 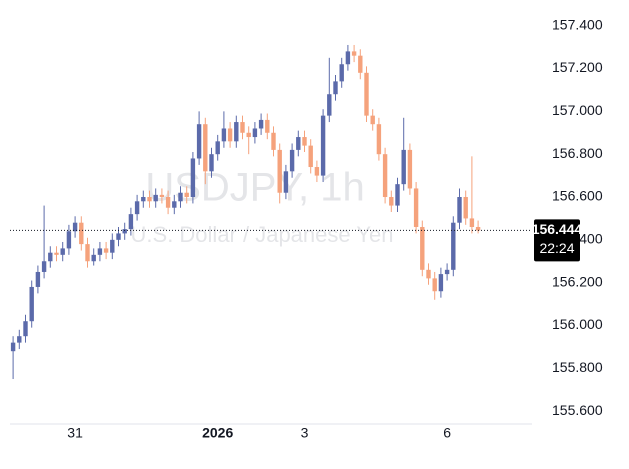 I want to click on y-tick-label: 155.600, so click(x=577, y=410).